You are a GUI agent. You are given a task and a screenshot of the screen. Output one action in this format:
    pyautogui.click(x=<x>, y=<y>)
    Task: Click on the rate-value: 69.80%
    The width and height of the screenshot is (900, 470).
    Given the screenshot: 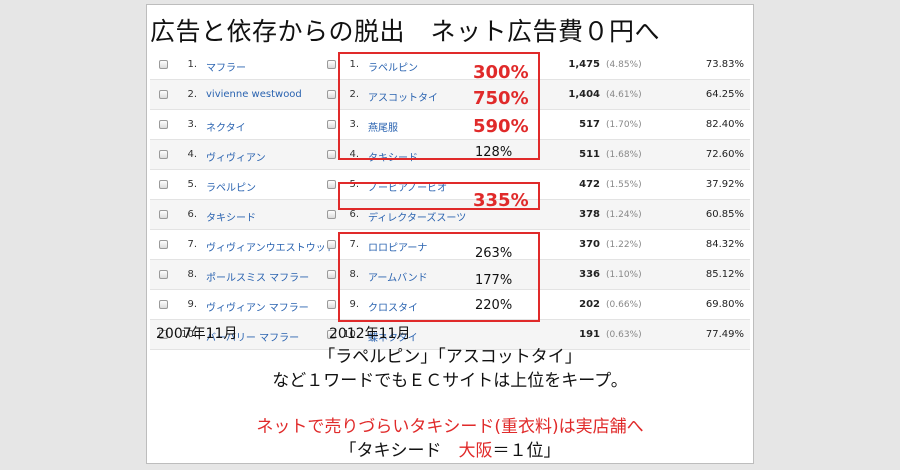 What is the action you would take?
    pyautogui.click(x=724, y=304)
    